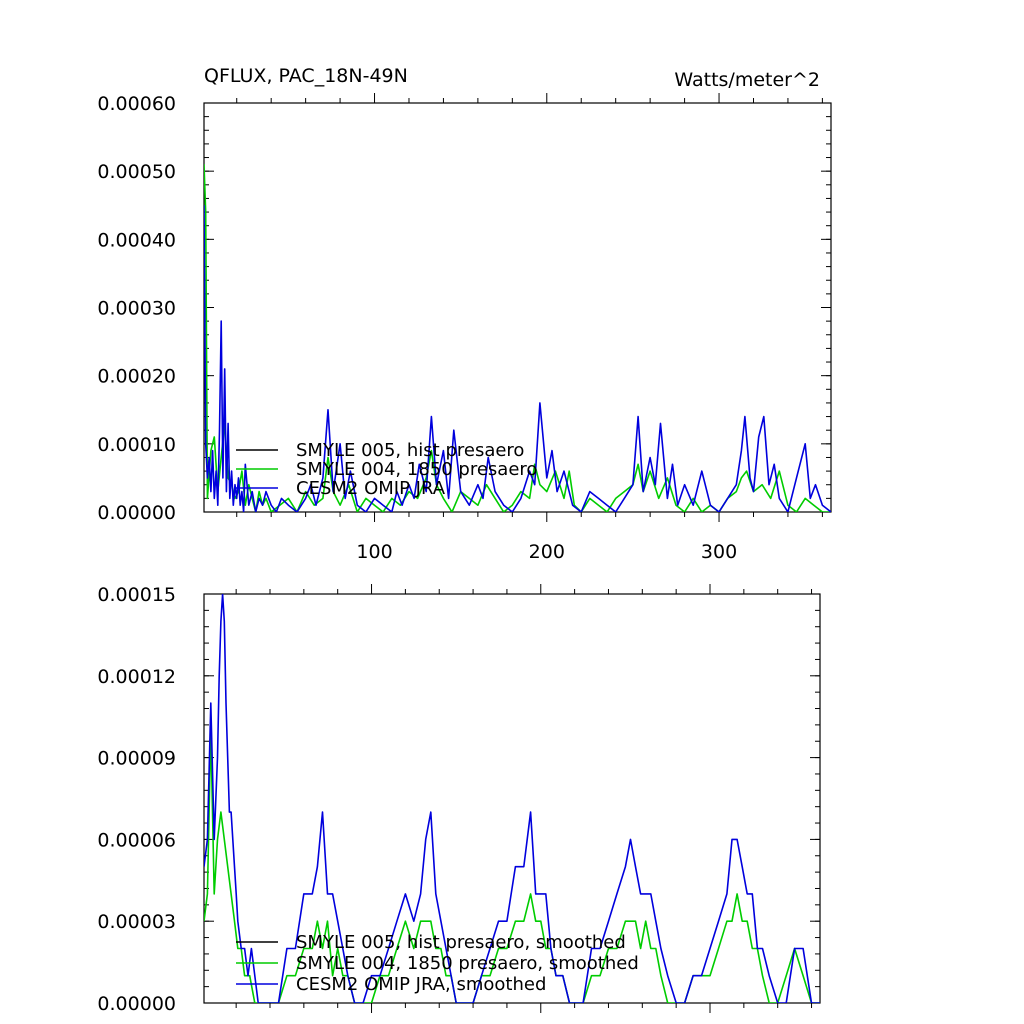 The width and height of the screenshot is (1024, 1024). I want to click on chart-title: QFLUX, PAC_18N-49N, so click(306, 76).